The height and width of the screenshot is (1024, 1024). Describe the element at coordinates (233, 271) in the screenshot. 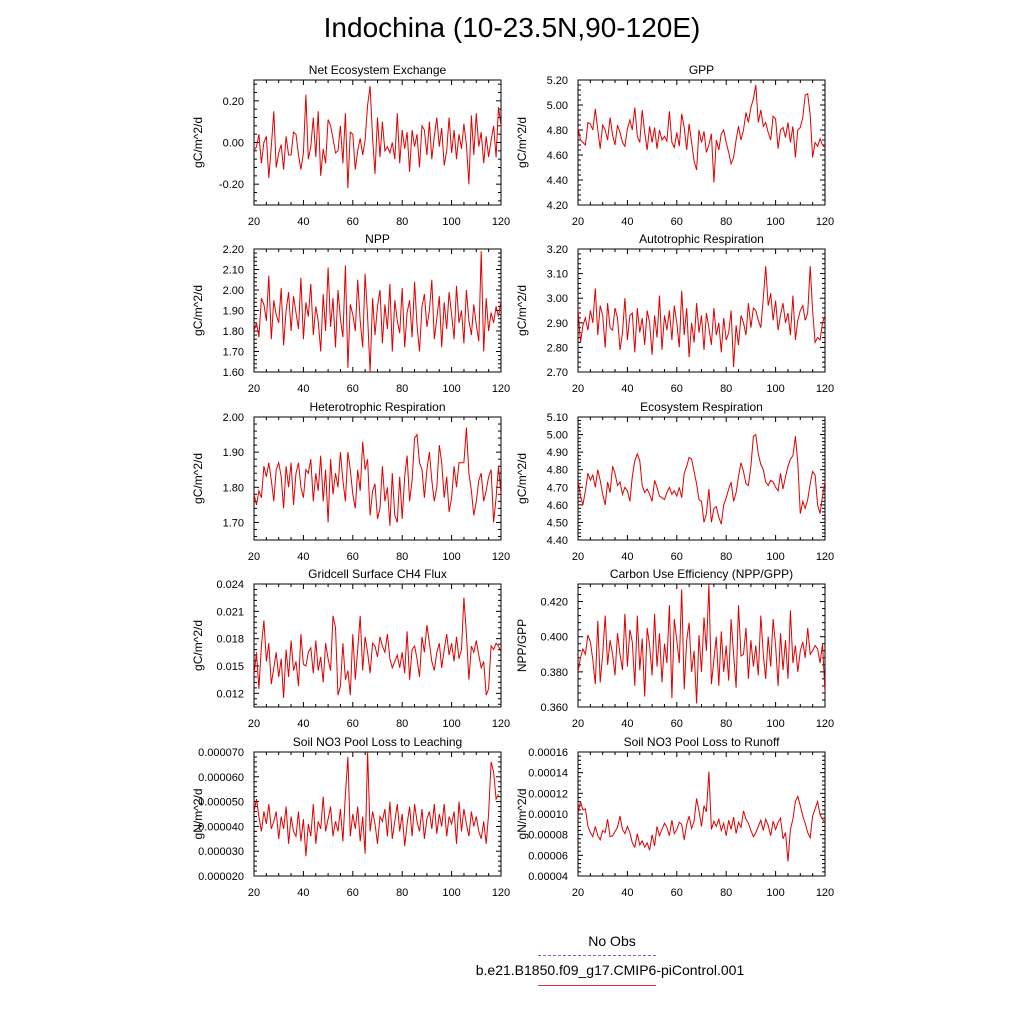

I see `y-tick-label: 2.10` at that location.